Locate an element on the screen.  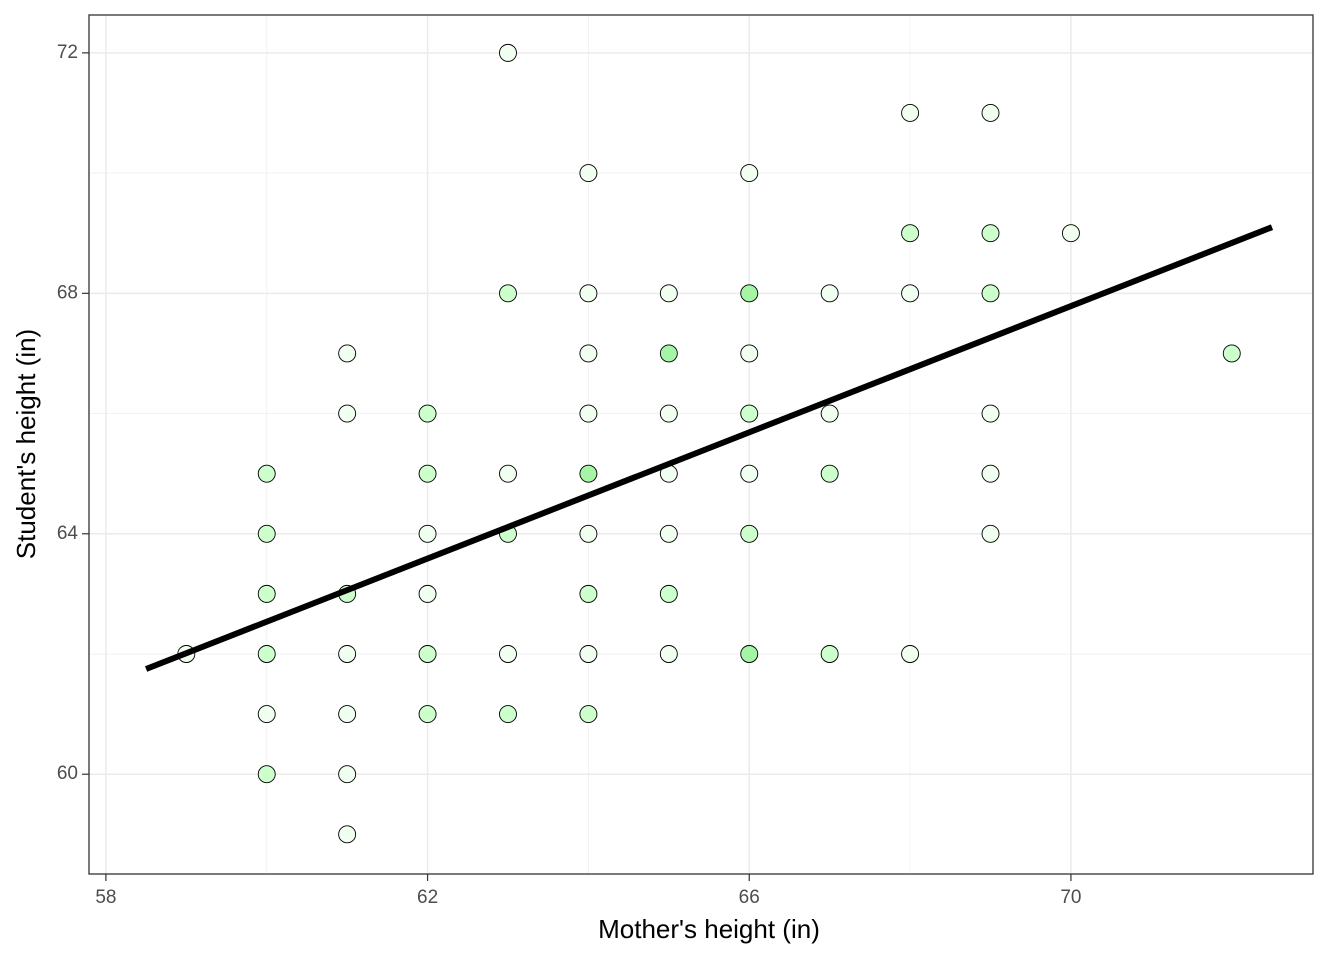
x-tick-label: 58 is located at coordinates (105, 897).